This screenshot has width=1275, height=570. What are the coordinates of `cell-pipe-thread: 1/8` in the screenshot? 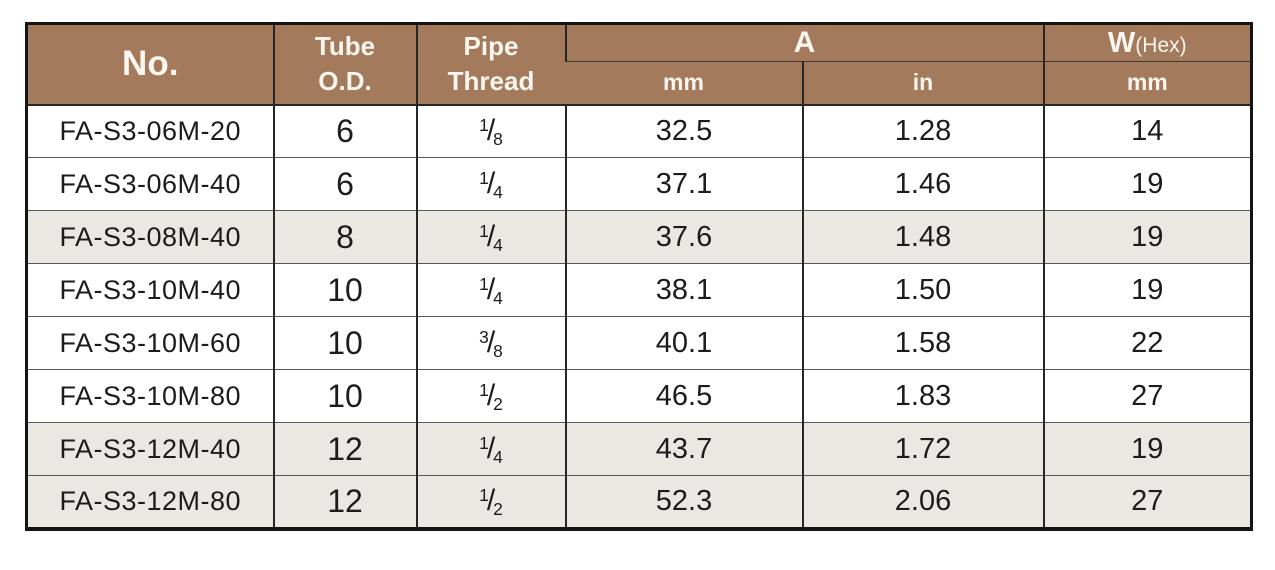 It's located at (490, 130).